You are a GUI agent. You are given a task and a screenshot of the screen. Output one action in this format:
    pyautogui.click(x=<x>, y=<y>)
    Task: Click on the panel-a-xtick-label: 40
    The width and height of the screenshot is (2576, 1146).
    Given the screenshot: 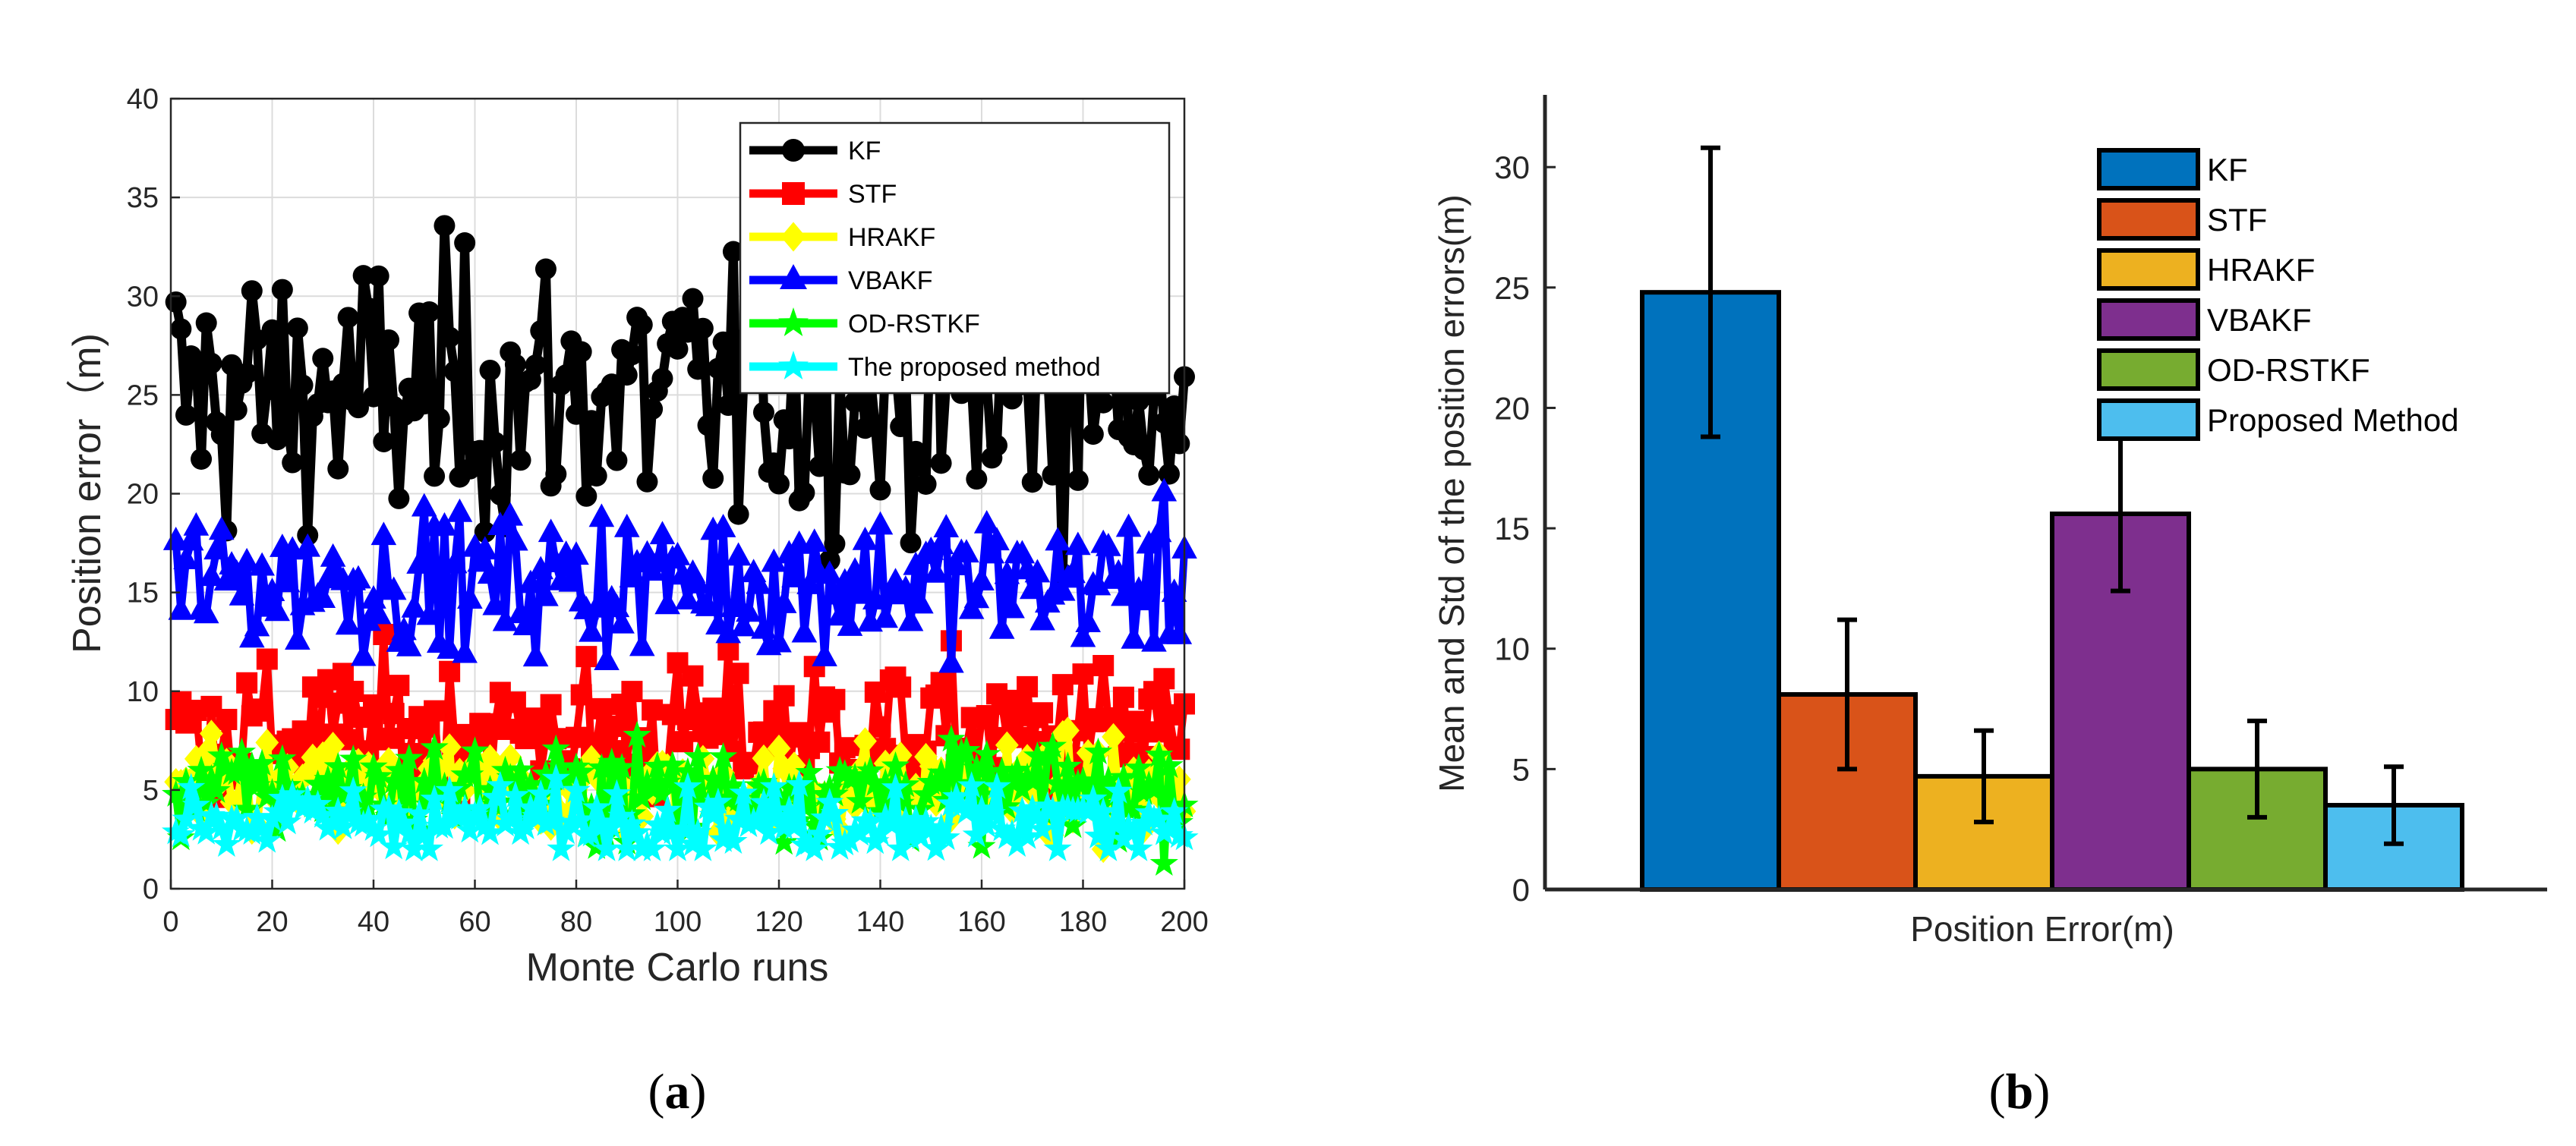 What is the action you would take?
    pyautogui.click(x=373, y=922)
    